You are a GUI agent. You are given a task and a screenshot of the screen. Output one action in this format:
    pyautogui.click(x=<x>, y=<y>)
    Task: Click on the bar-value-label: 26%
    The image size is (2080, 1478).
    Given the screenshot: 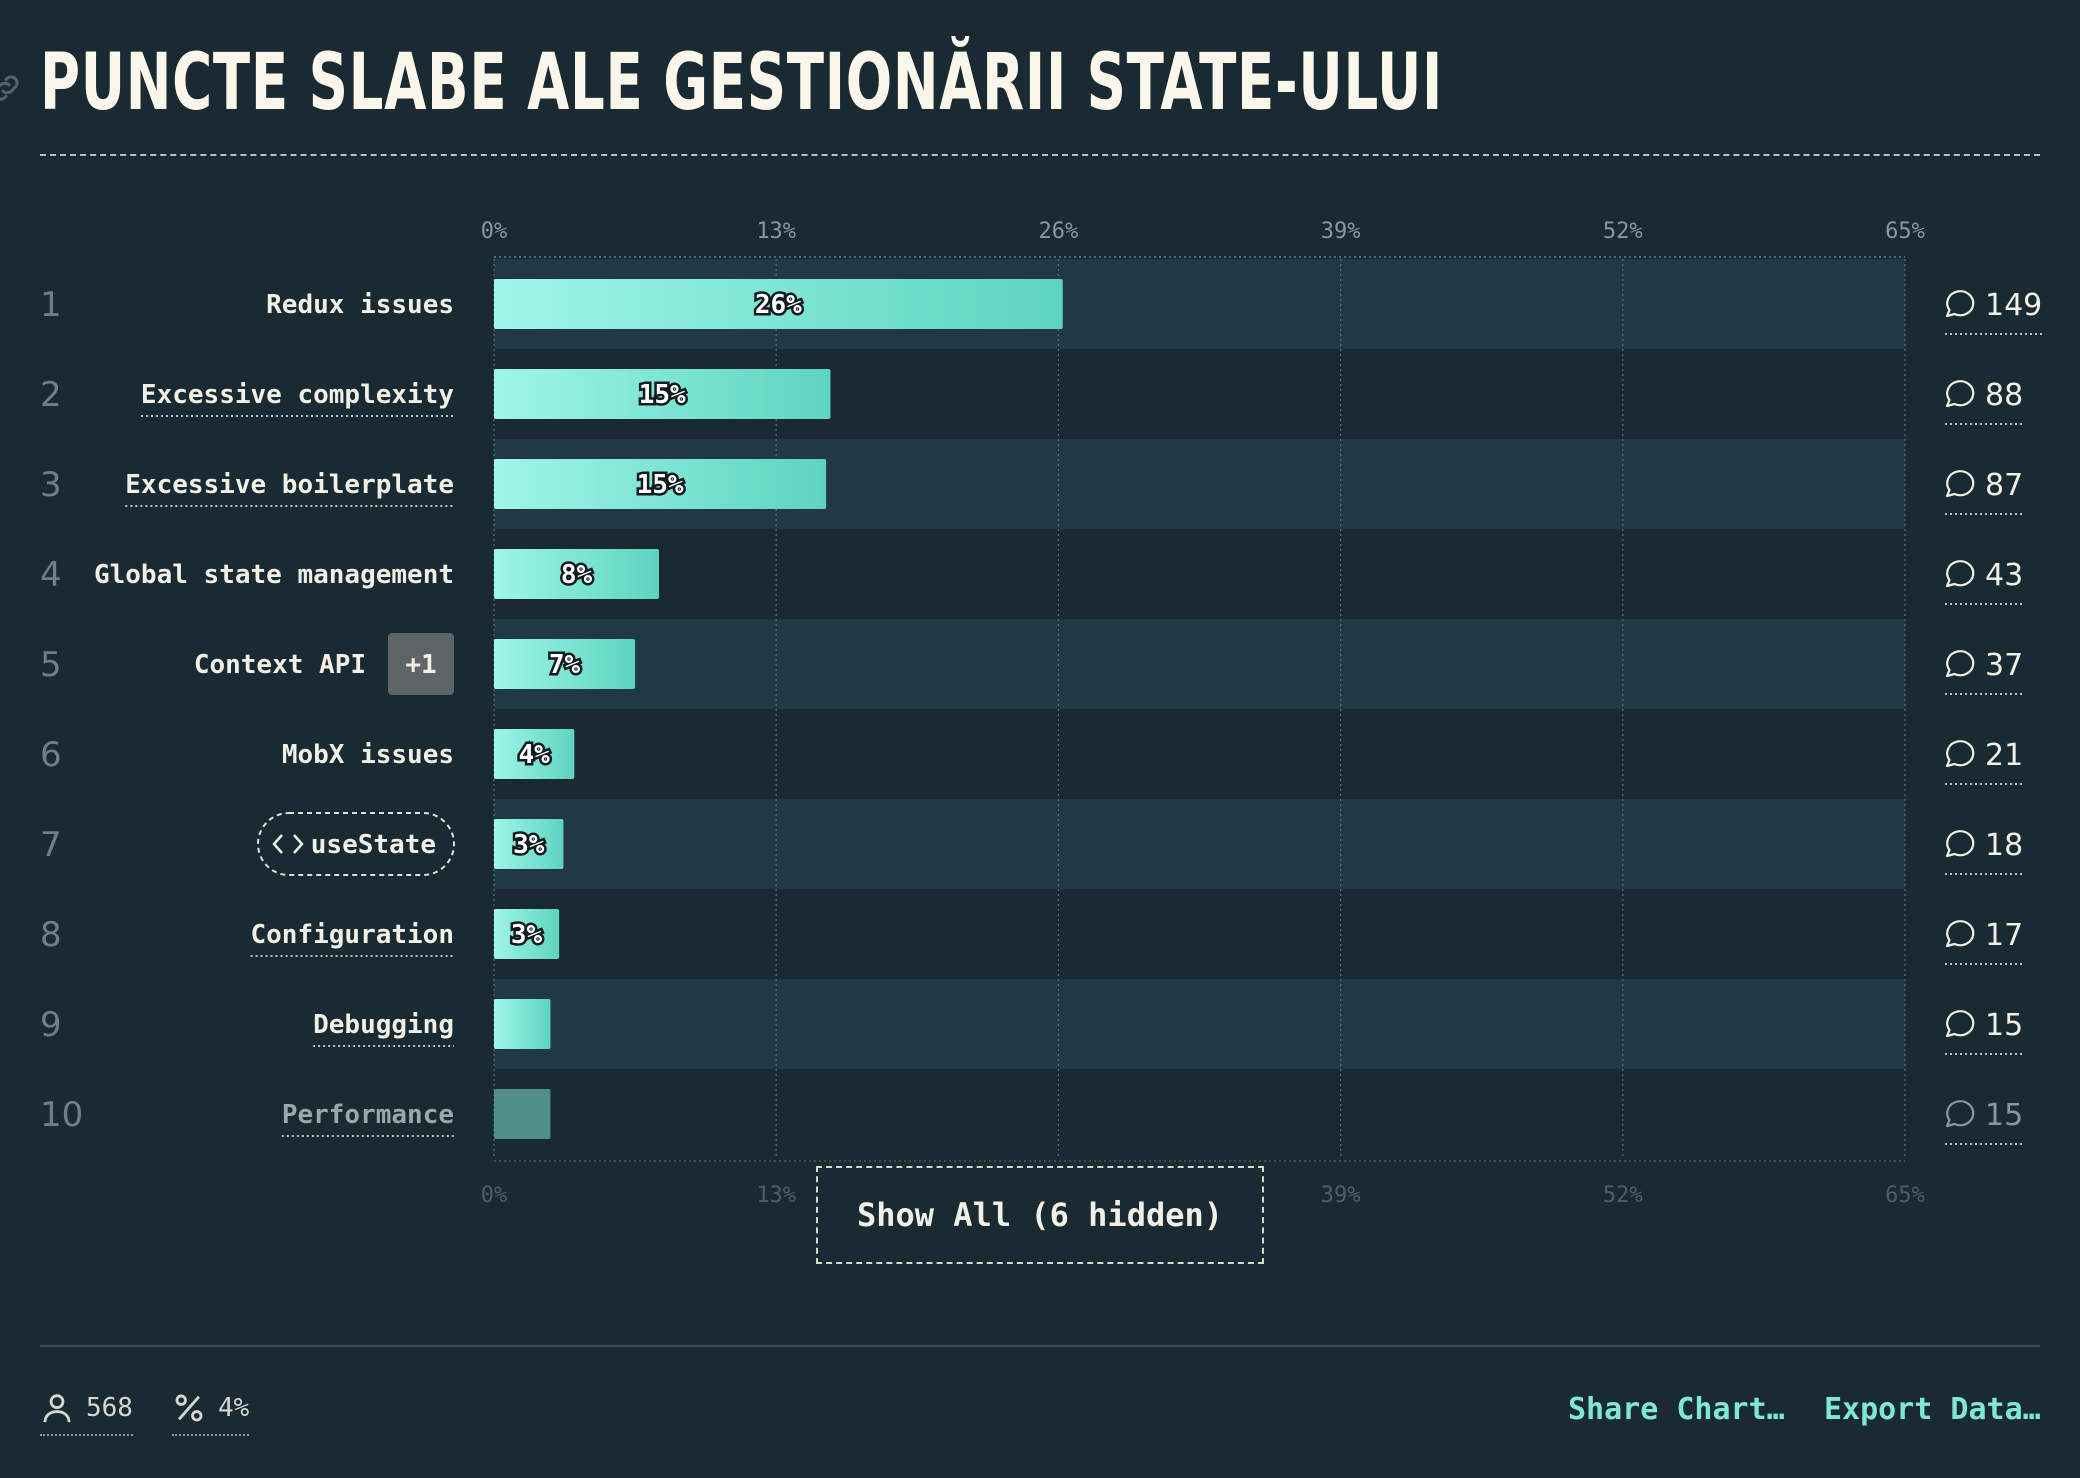 What is the action you would take?
    pyautogui.click(x=778, y=305)
    